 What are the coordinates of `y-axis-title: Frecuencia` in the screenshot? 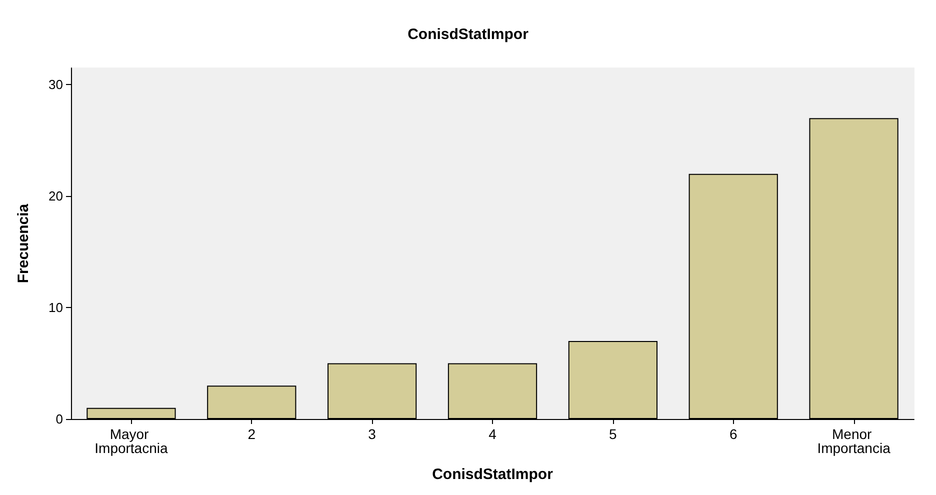 It's located at (23, 243).